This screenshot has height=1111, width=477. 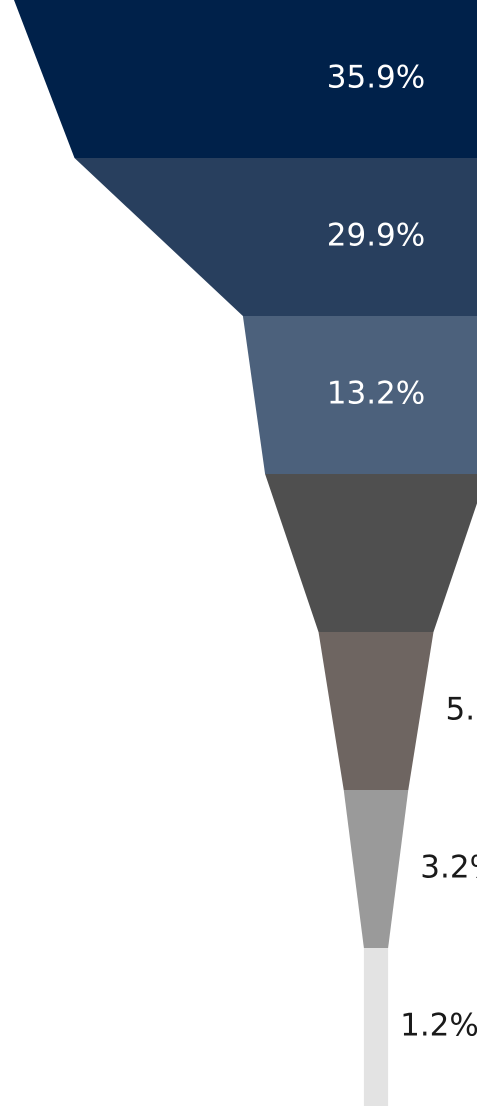 I want to click on funnel-stage-label-2: 29.9%, so click(x=376, y=236).